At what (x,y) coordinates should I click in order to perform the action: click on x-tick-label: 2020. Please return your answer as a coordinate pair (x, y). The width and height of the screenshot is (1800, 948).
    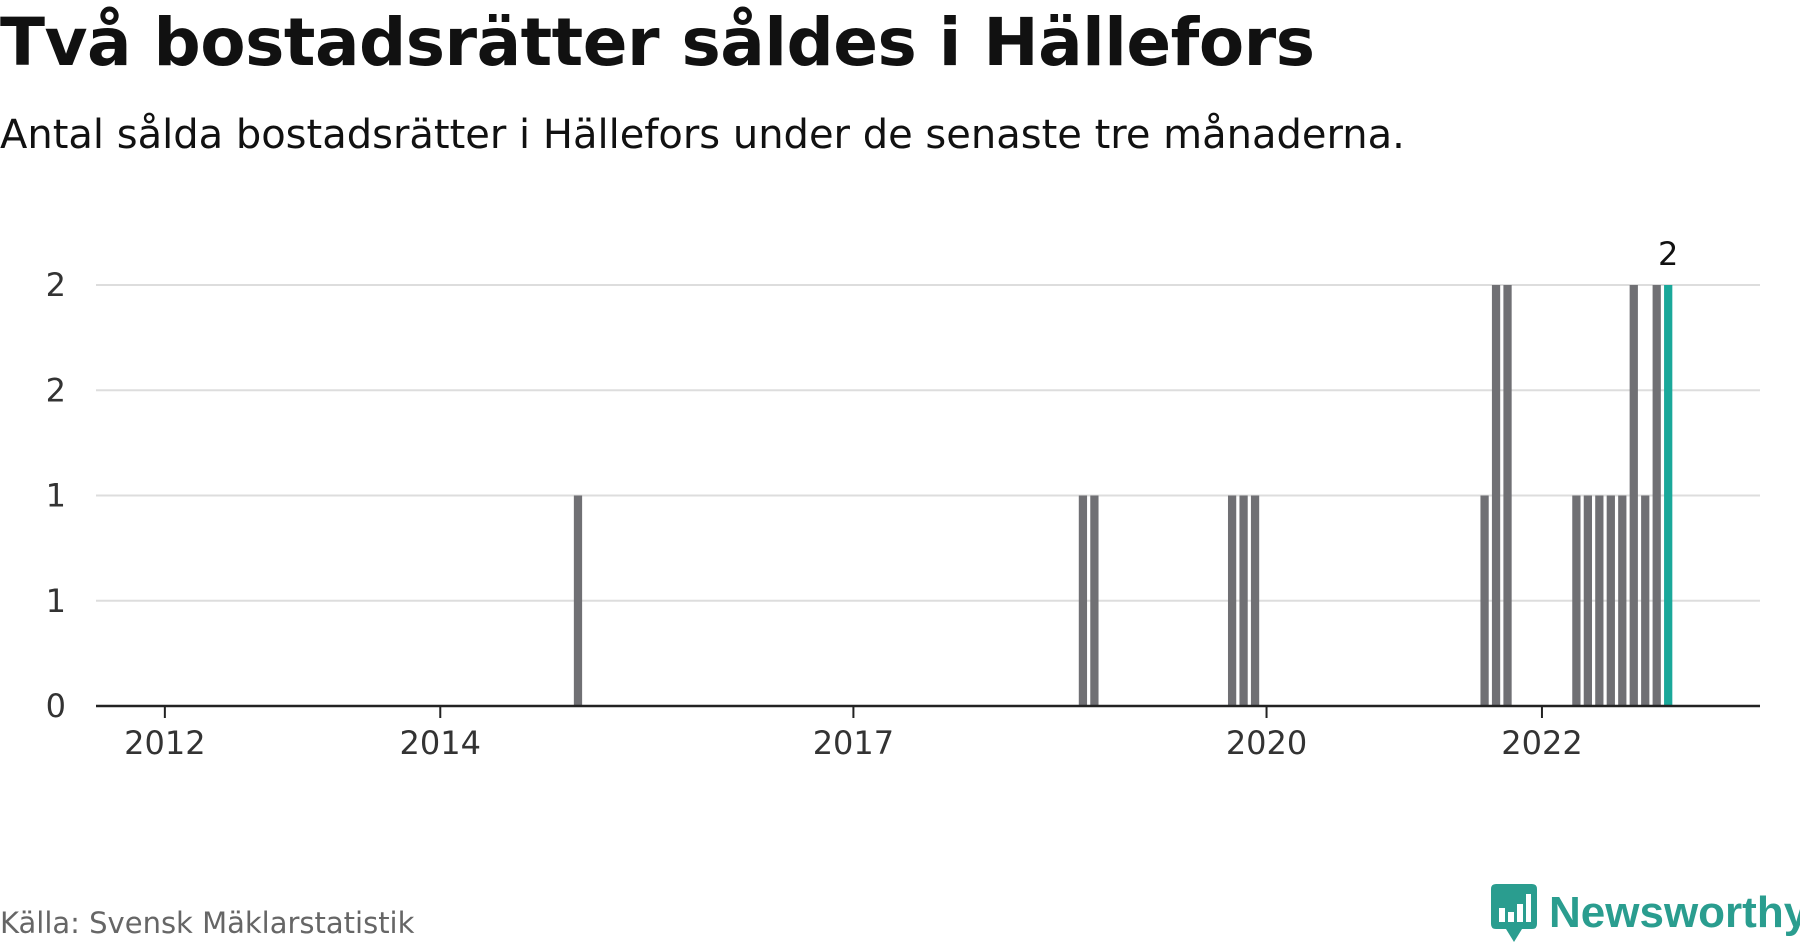
    Looking at the image, I should click on (1266, 743).